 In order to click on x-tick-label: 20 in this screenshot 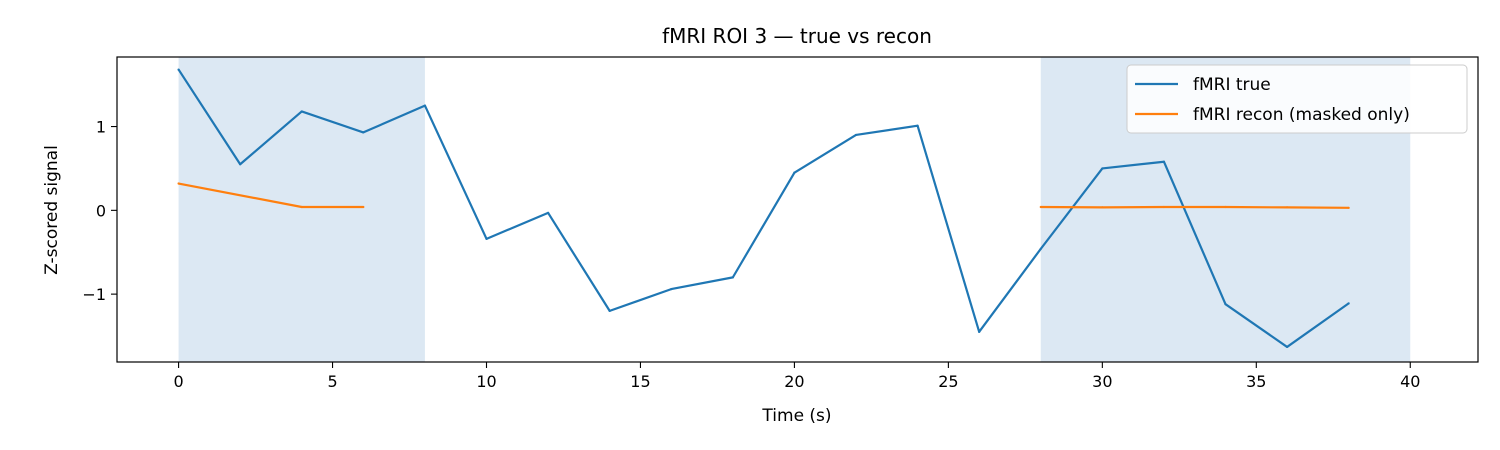, I will do `click(794, 381)`.